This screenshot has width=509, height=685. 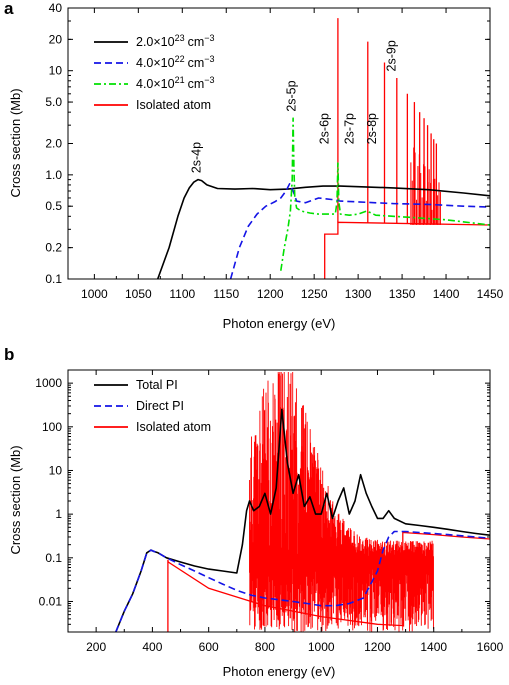 What do you see at coordinates (180, 38) in the screenshot?
I see `legend-label-exponent: 23` at bounding box center [180, 38].